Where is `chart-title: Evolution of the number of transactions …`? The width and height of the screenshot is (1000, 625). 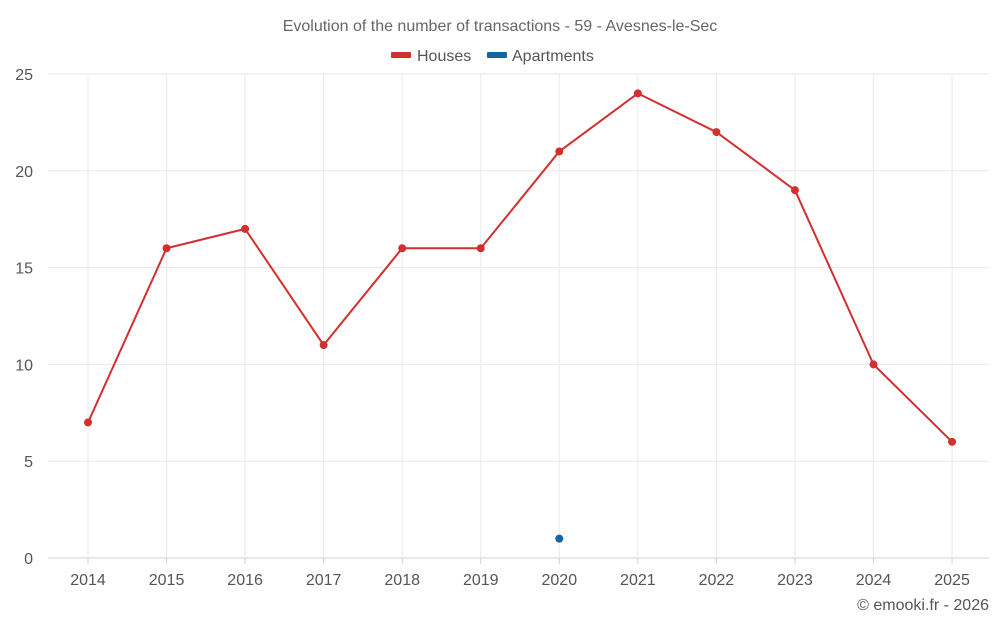 chart-title: Evolution of the number of transactions … is located at coordinates (500, 26).